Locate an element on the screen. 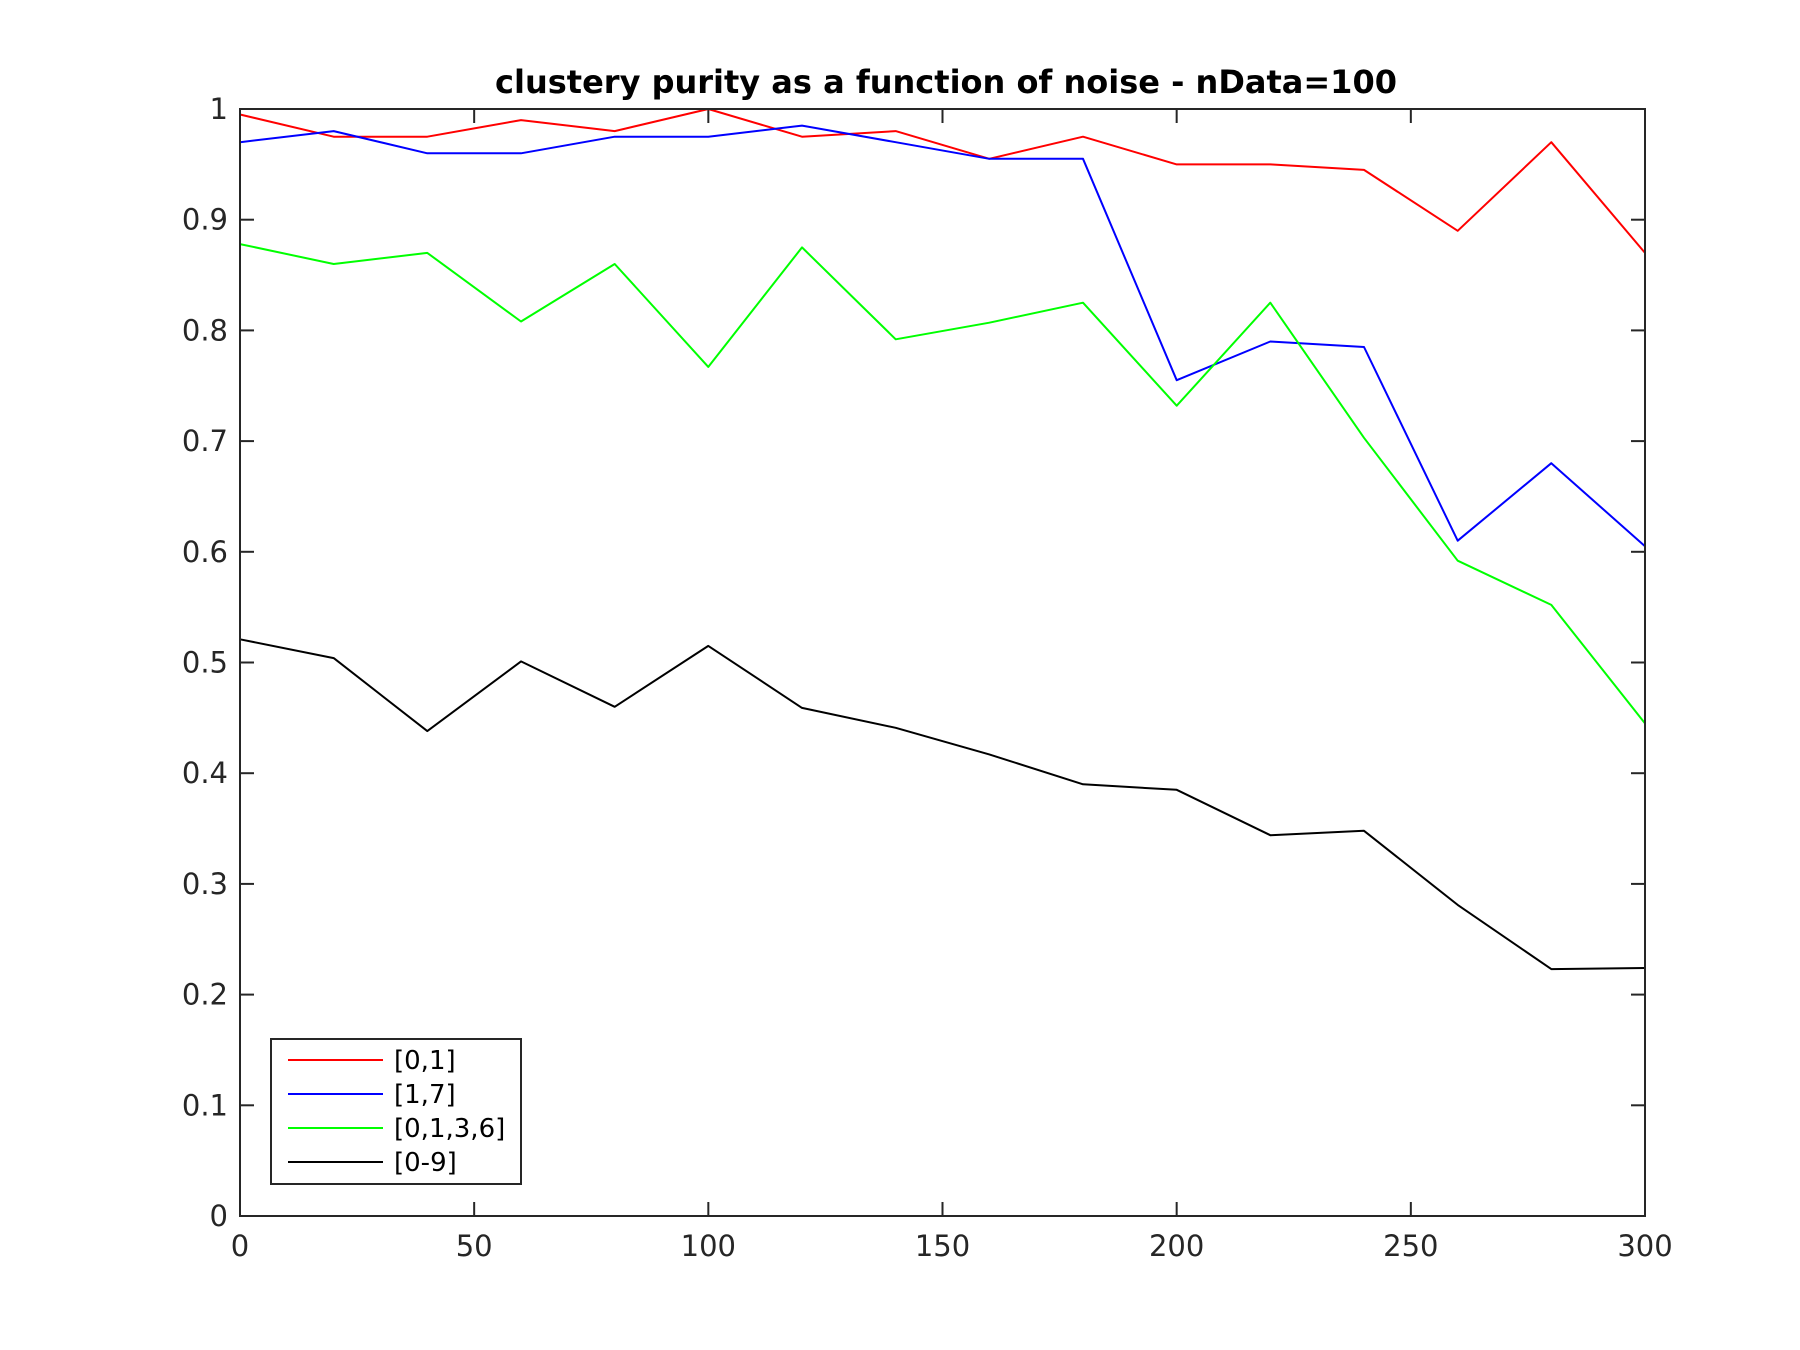 The image size is (1800, 1350). x-tick-label: 250 is located at coordinates (1410, 1246).